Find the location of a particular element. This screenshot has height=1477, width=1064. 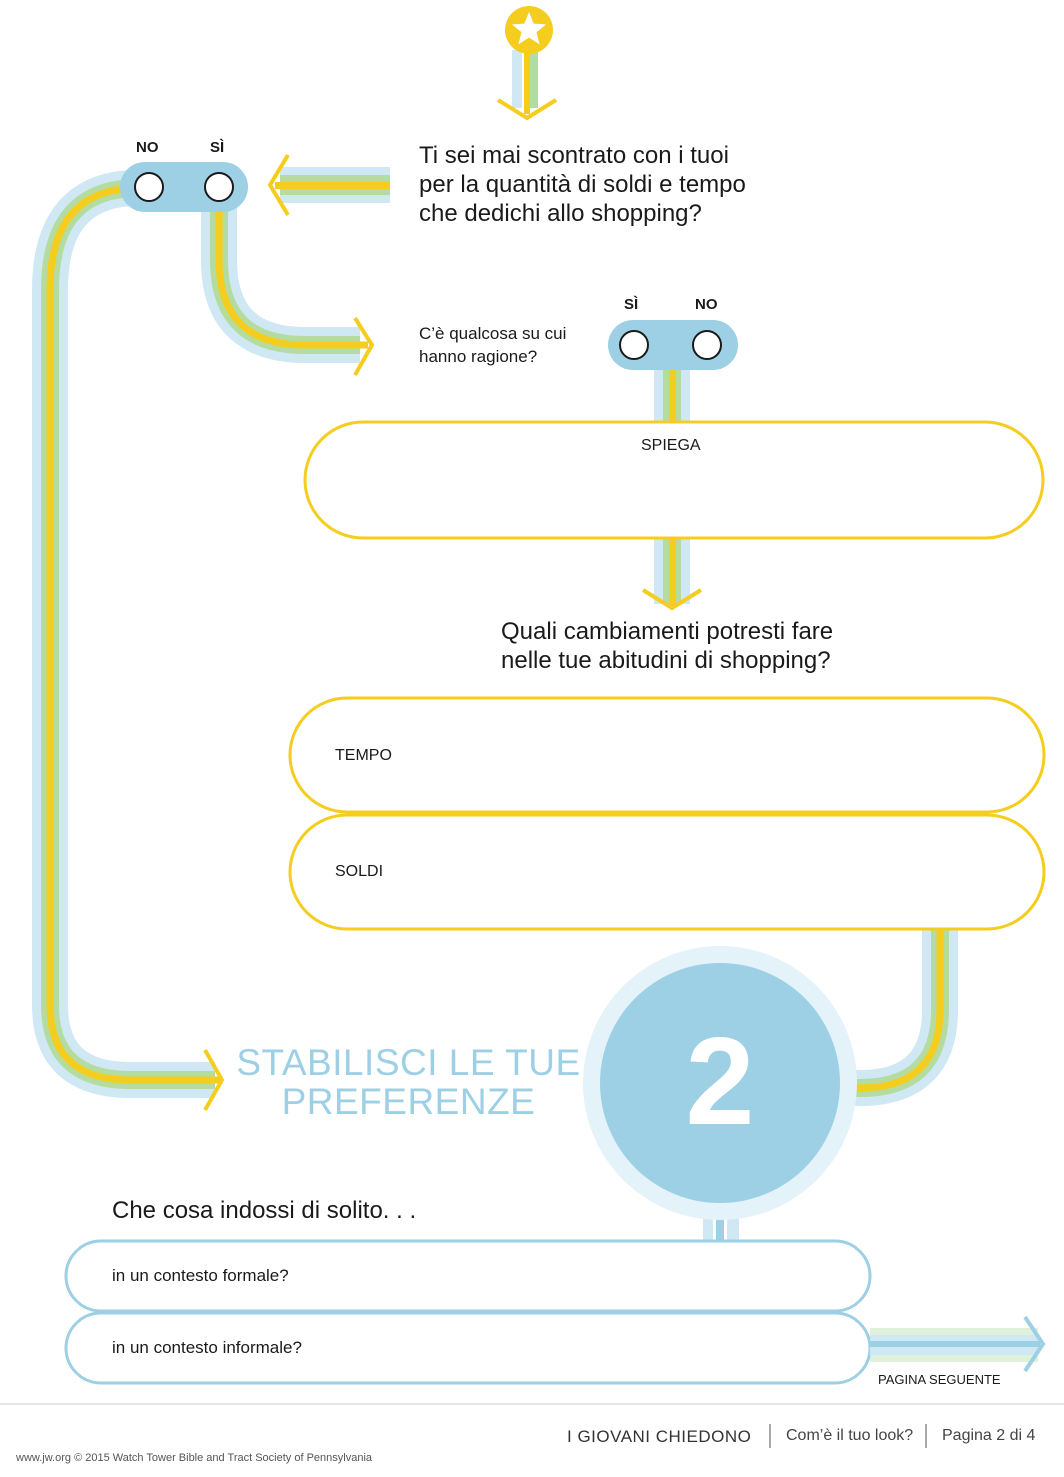

question4-text: Che cosa indossi di solito. . . is located at coordinates (264, 1210).